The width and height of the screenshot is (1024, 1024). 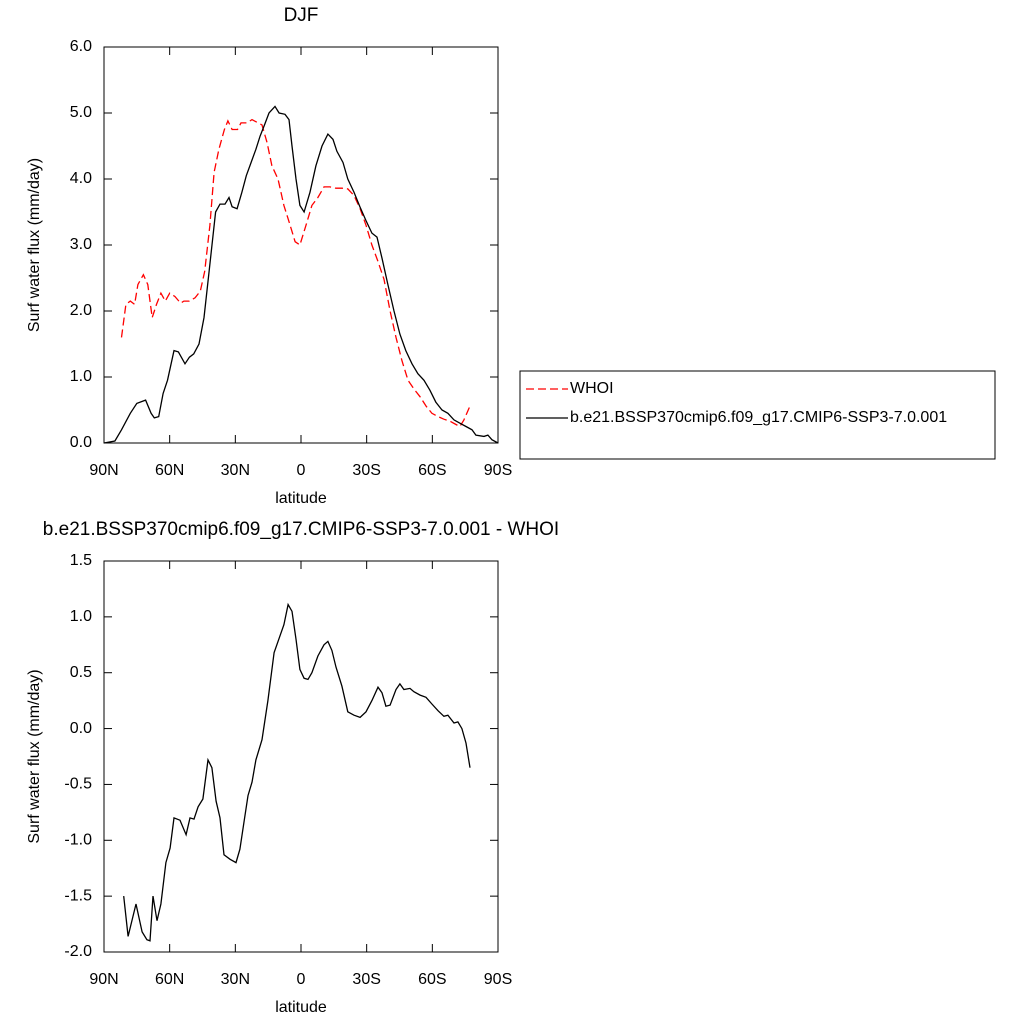 What do you see at coordinates (78, 895) in the screenshot?
I see `y-tick-label: -1.5` at bounding box center [78, 895].